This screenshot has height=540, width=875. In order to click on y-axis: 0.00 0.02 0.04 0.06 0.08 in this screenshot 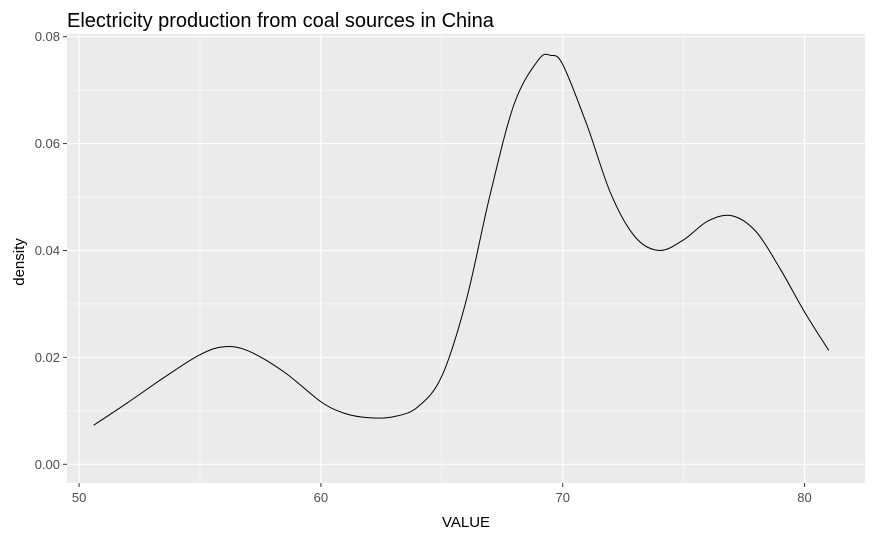, I will do `click(51, 250)`.